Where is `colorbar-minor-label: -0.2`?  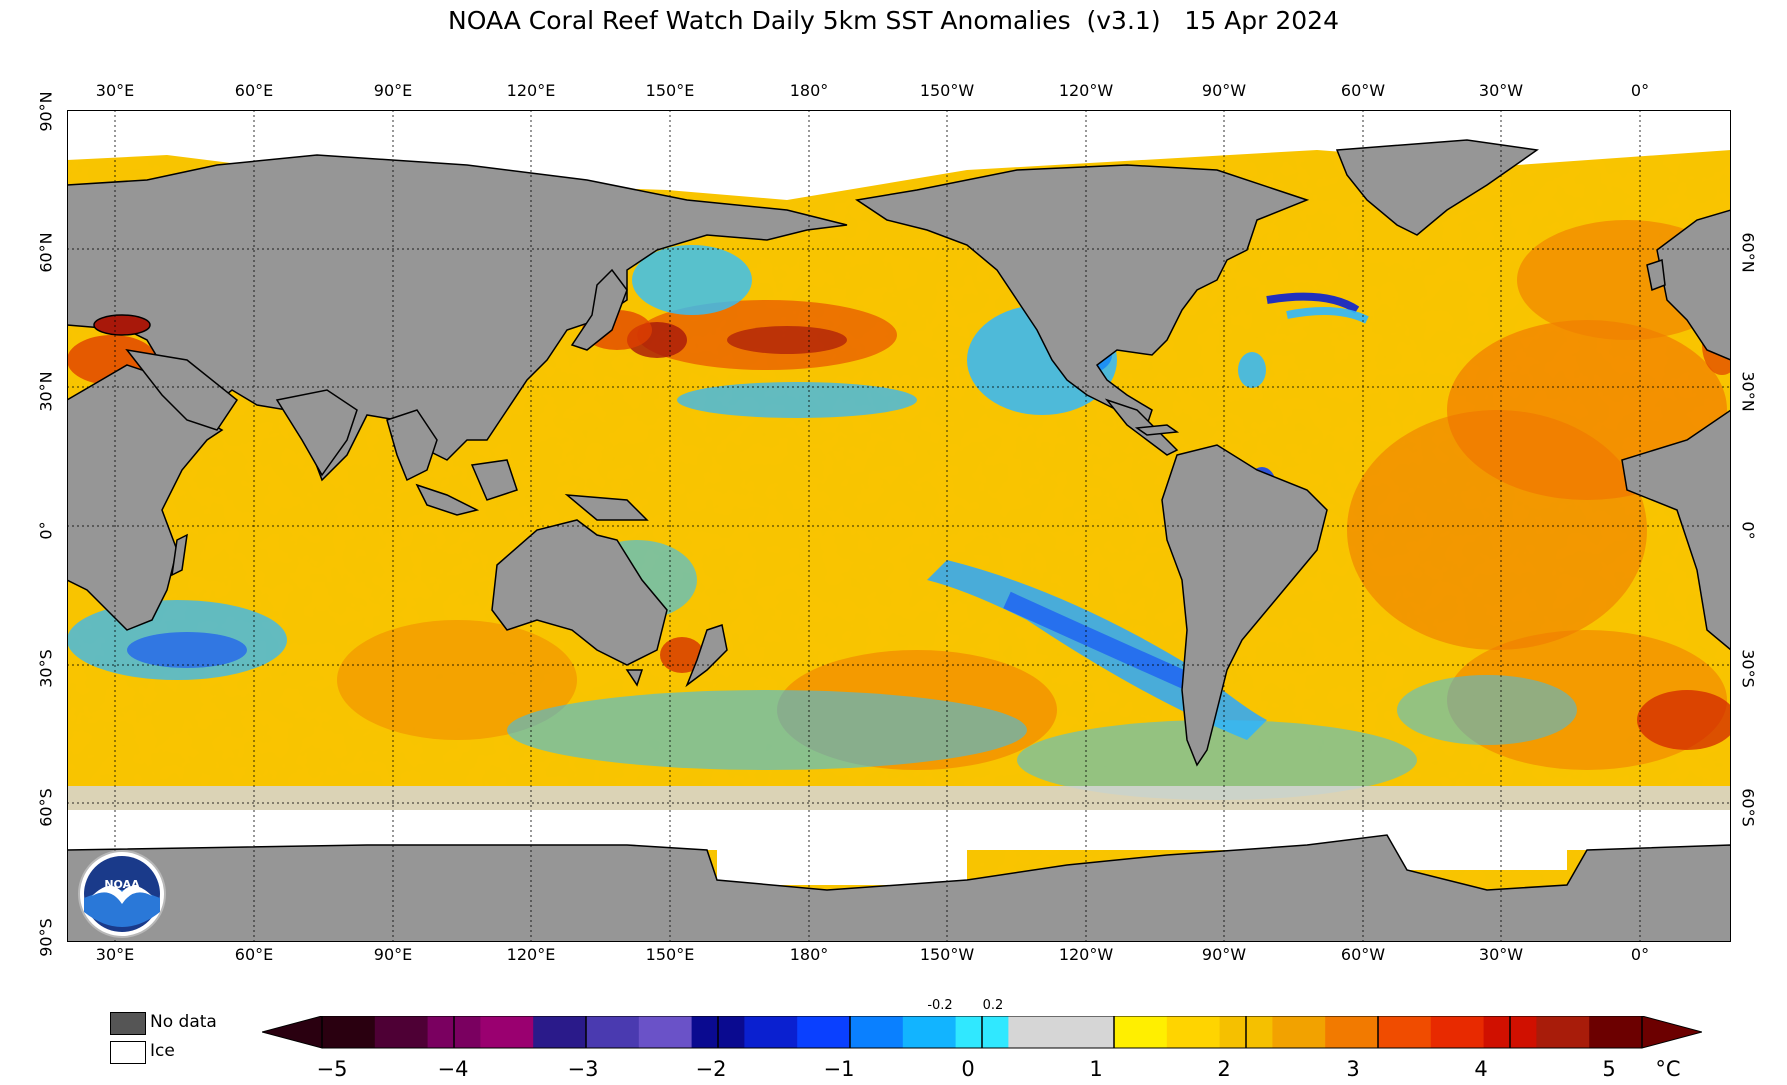
colorbar-minor-label: -0.2 is located at coordinates (940, 1005).